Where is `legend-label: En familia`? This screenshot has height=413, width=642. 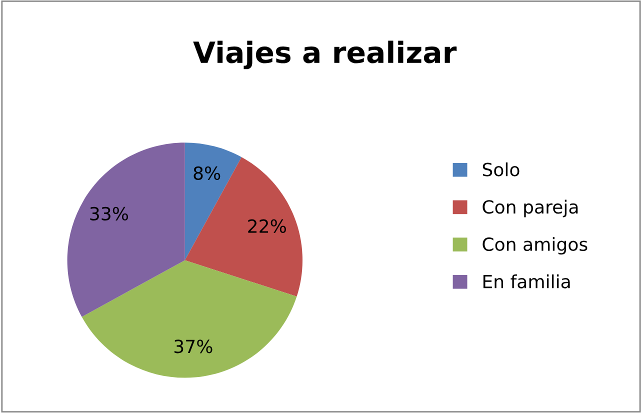
legend-label: En familia is located at coordinates (526, 281).